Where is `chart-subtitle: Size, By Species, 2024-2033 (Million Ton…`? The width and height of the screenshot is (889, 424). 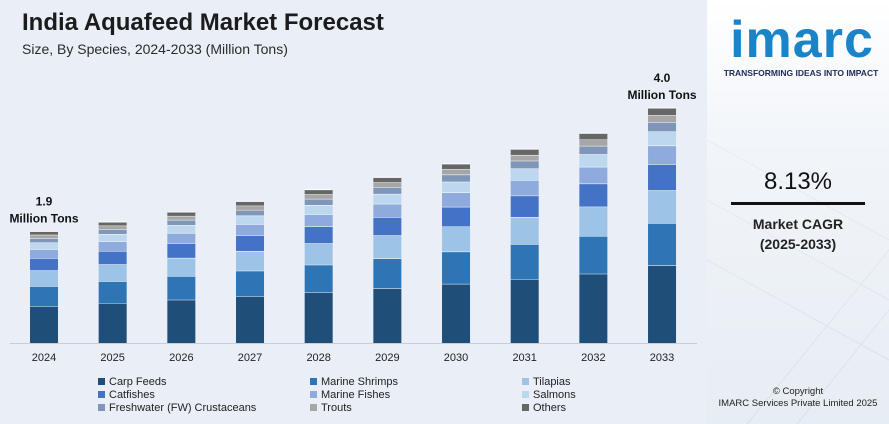 chart-subtitle: Size, By Species, 2024-2033 (Million Ton… is located at coordinates (155, 49).